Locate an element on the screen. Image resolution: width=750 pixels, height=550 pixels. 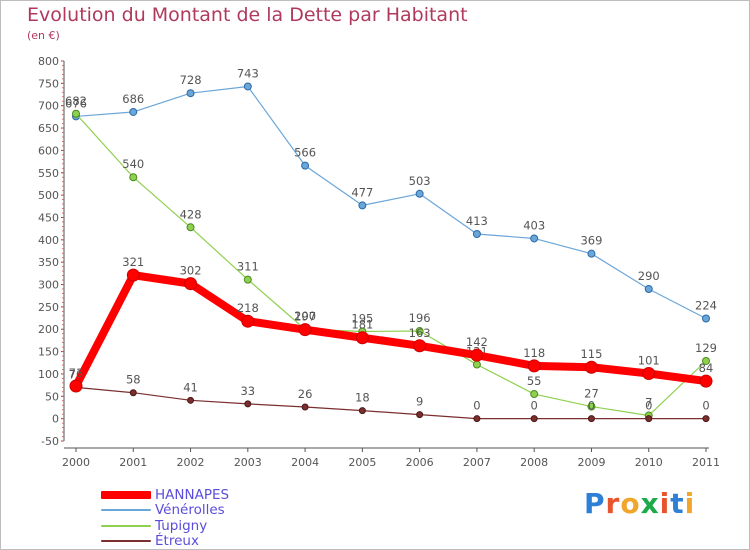
y-tick-label: 350 is located at coordinates (48, 262).